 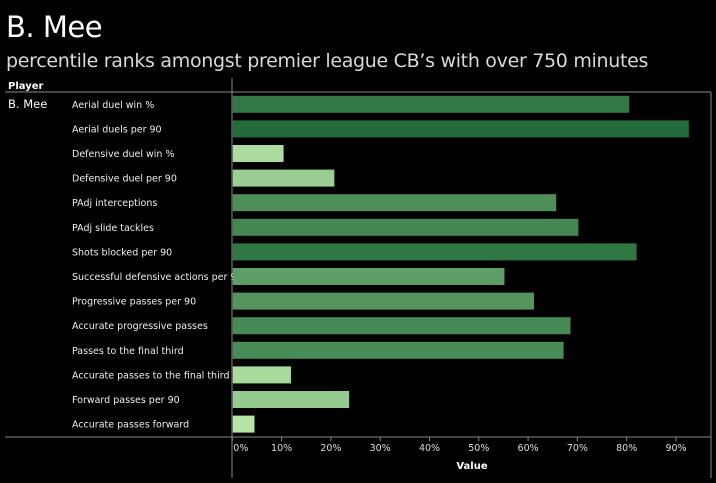 I want to click on x-tick-label: 80%, so click(x=626, y=448).